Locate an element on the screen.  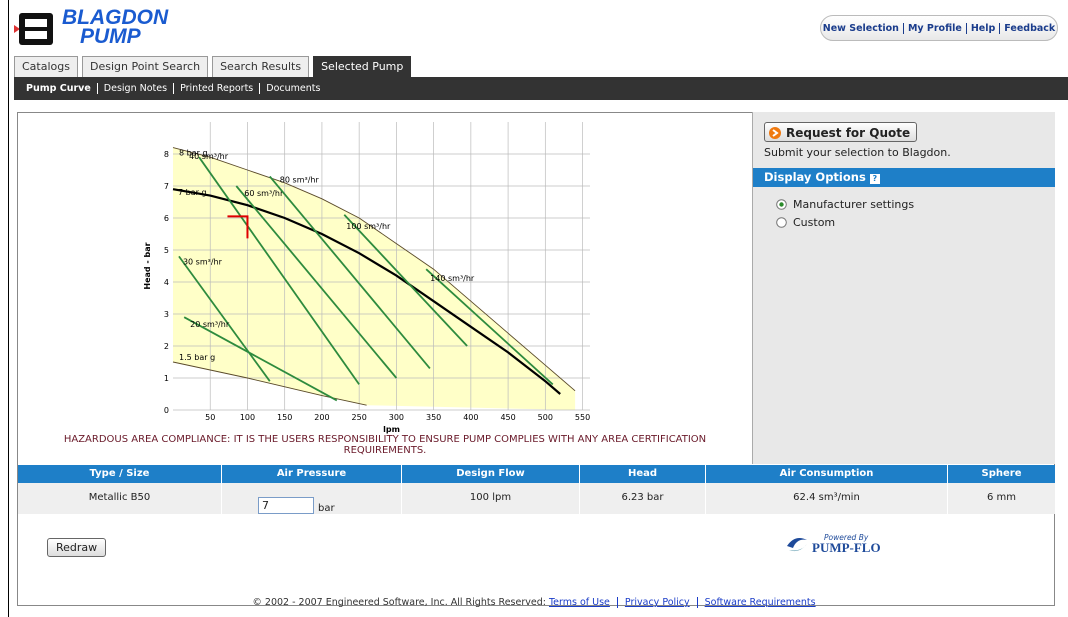
radio-option: Custom is located at coordinates (805, 222).